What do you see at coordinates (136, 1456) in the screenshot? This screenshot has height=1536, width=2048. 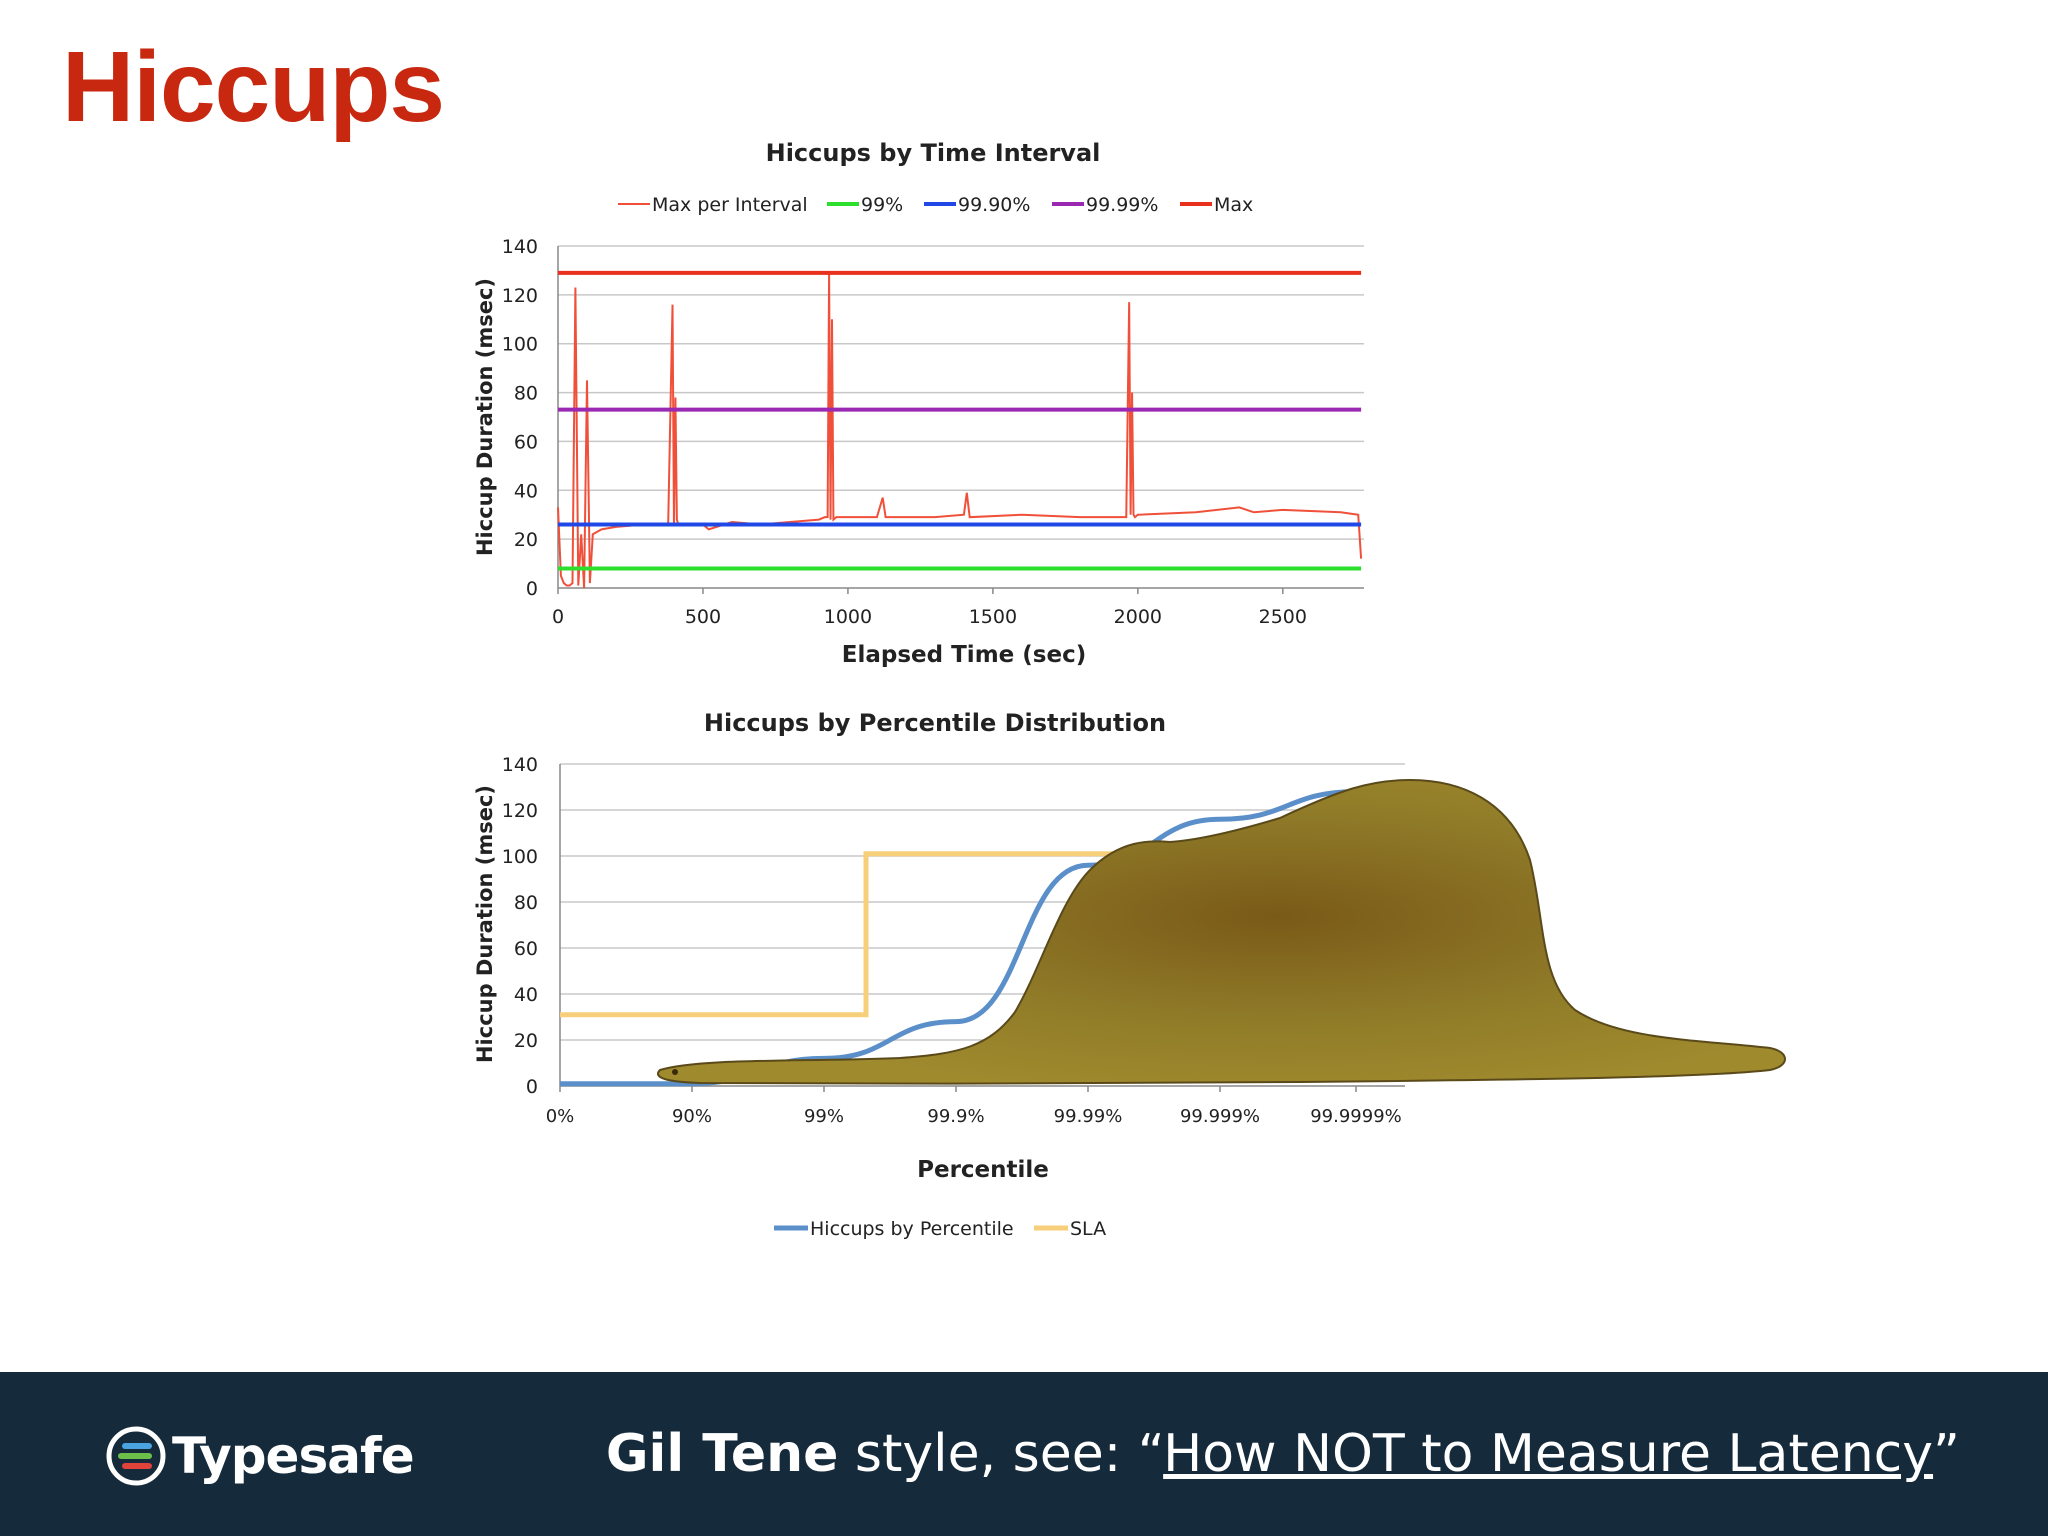 I see `typesafe-logo-icon` at bounding box center [136, 1456].